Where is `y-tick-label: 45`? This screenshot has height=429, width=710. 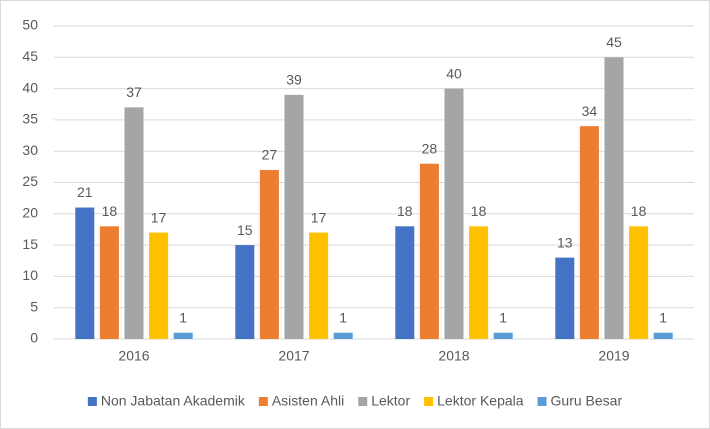
y-tick-label: 45 is located at coordinates (30, 56).